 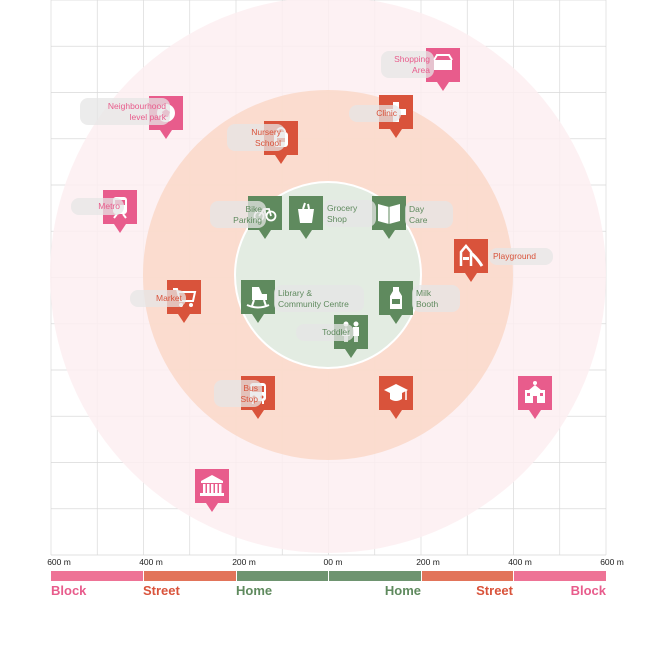 What do you see at coordinates (436, 298) in the screenshot?
I see `milk-booth-label: Milk Booth` at bounding box center [436, 298].